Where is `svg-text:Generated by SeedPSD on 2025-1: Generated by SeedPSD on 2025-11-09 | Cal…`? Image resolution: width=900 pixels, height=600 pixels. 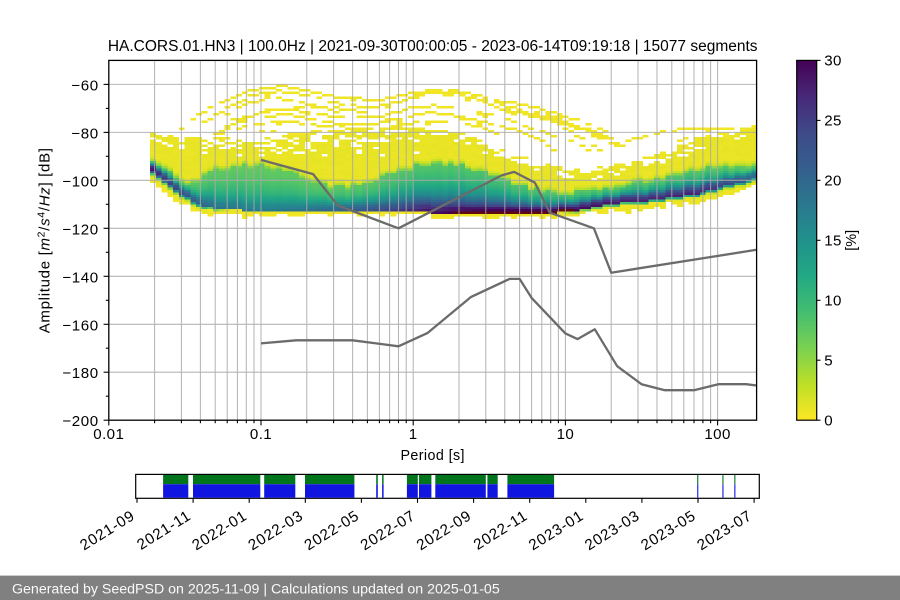
svg-text:Generated by SeedPSD on 2025-1: Generated by SeedPSD on 2025-11-09 | Cal… is located at coordinates (256, 590).